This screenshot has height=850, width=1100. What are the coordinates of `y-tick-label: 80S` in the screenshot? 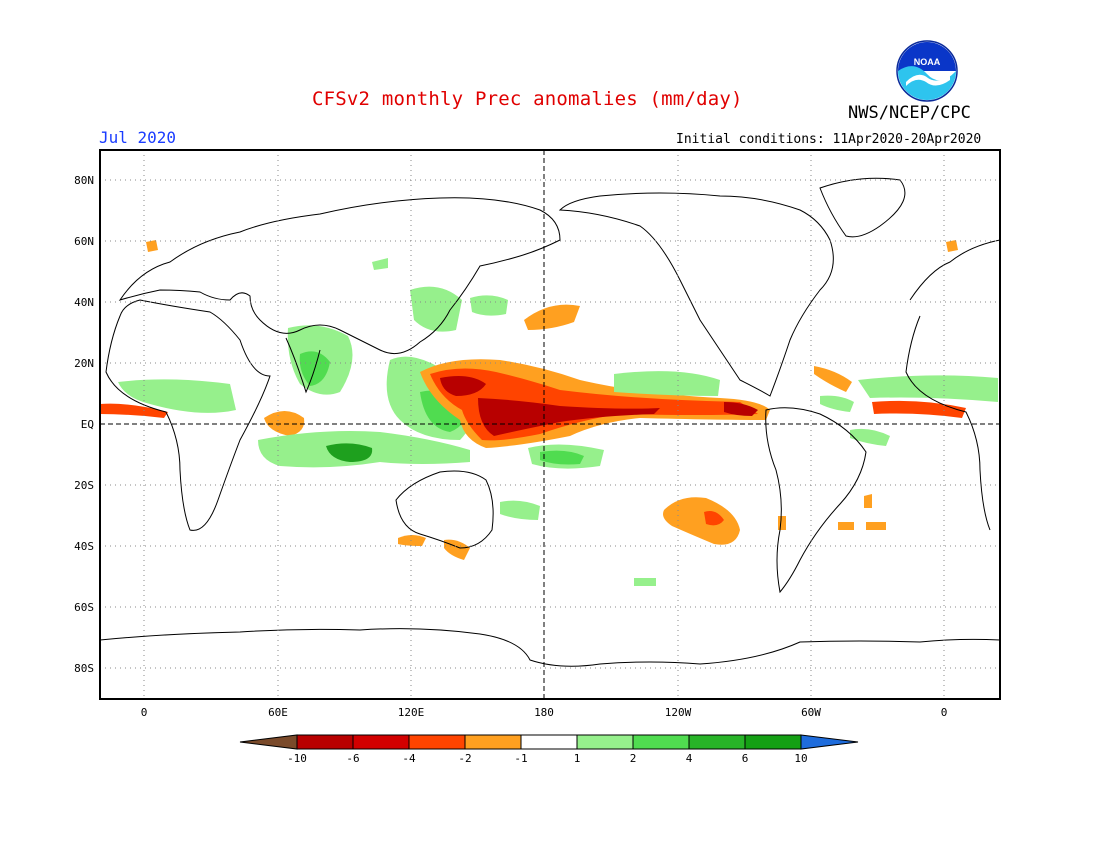 It's located at (84, 668).